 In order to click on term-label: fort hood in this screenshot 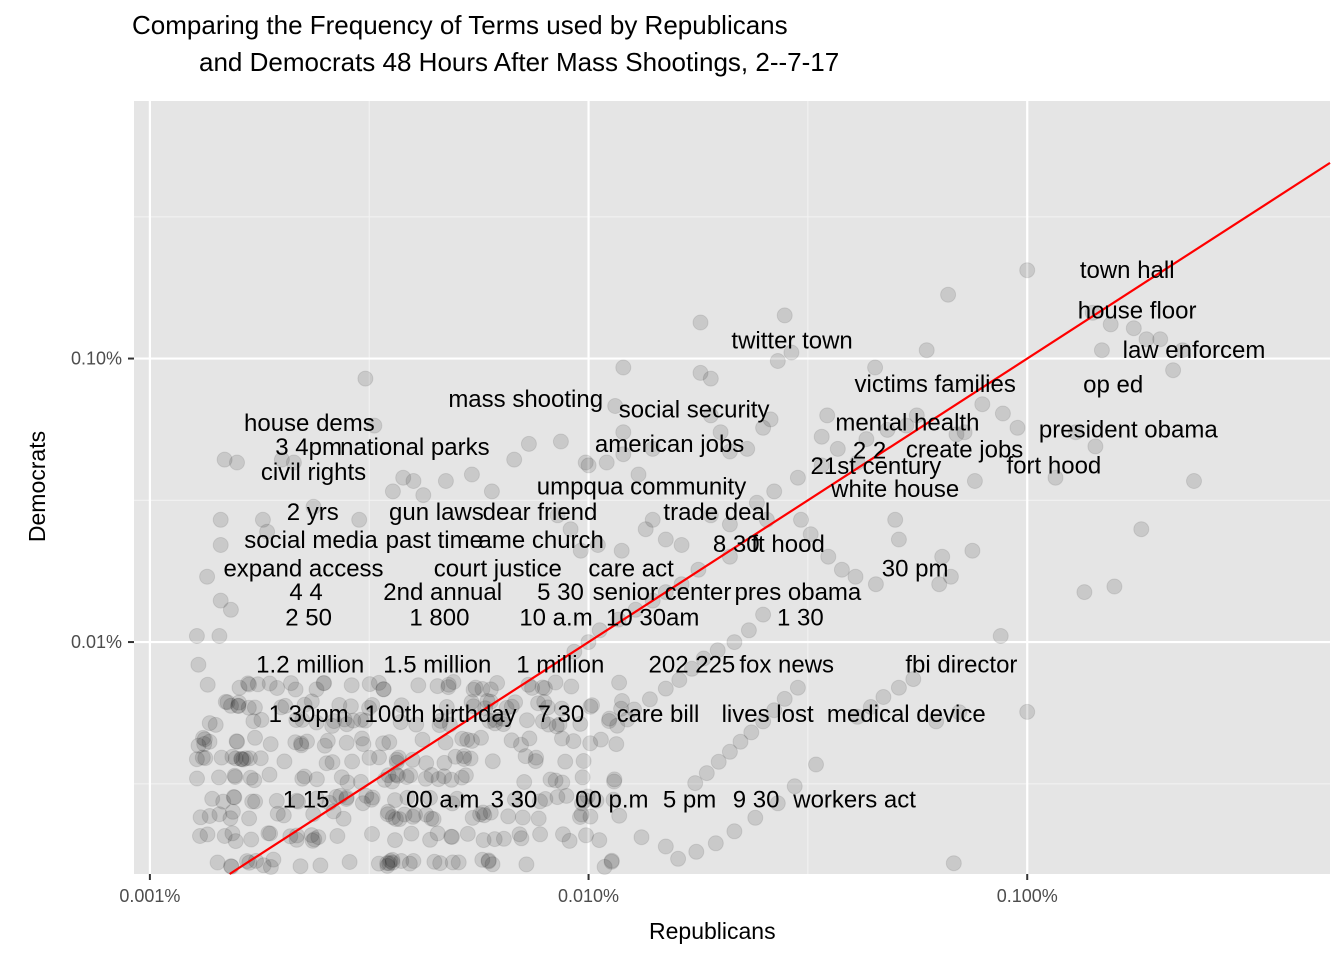, I will do `click(1054, 465)`.